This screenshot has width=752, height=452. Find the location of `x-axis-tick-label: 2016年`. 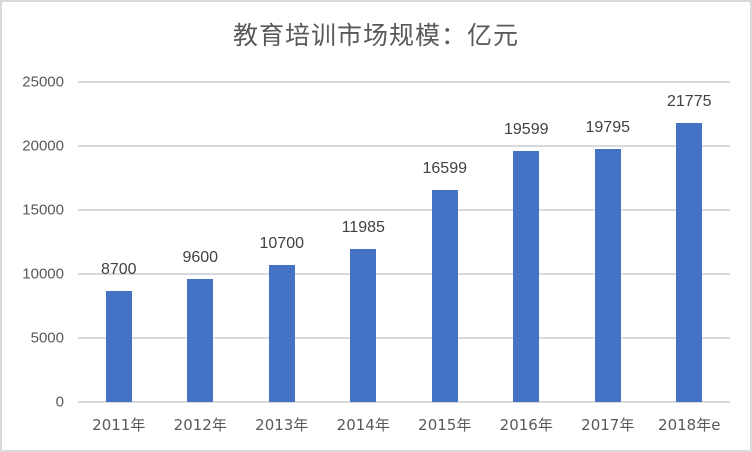

x-axis-tick-label: 2016年 is located at coordinates (526, 425).